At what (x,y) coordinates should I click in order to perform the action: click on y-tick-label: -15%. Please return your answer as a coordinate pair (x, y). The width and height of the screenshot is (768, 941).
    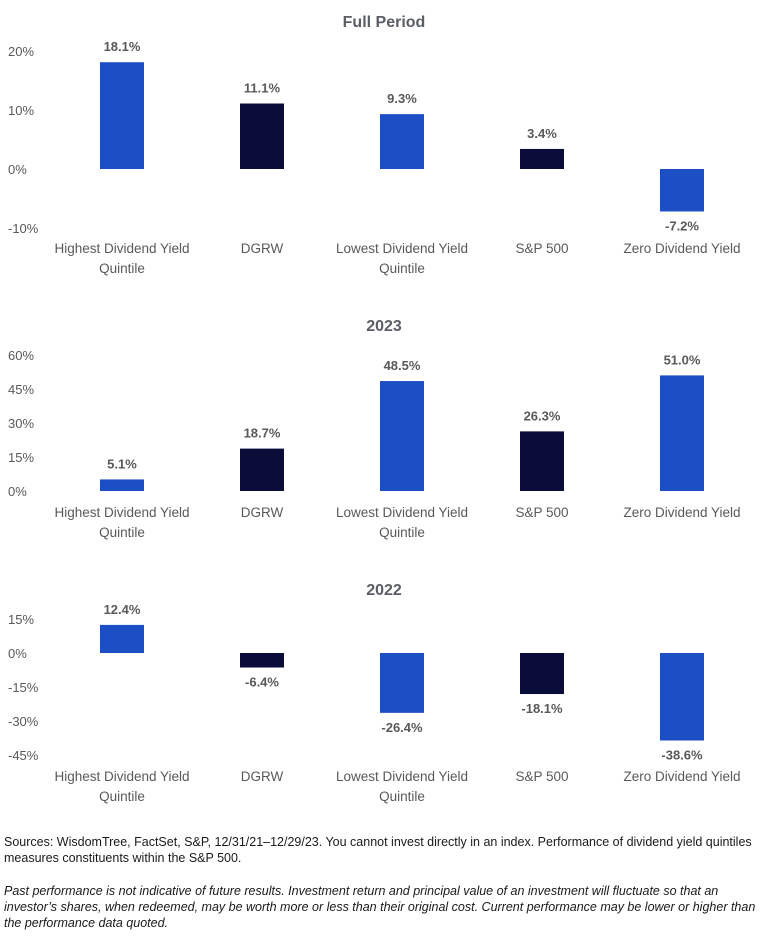
    Looking at the image, I should click on (23, 687).